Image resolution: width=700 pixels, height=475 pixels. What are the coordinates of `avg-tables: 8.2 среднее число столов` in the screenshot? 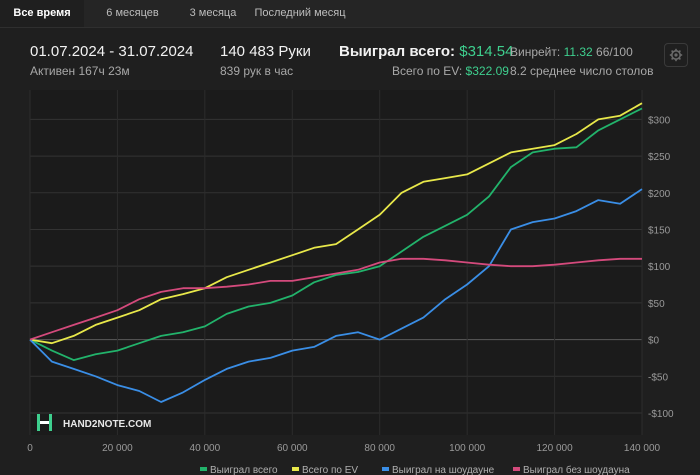 It's located at (582, 71).